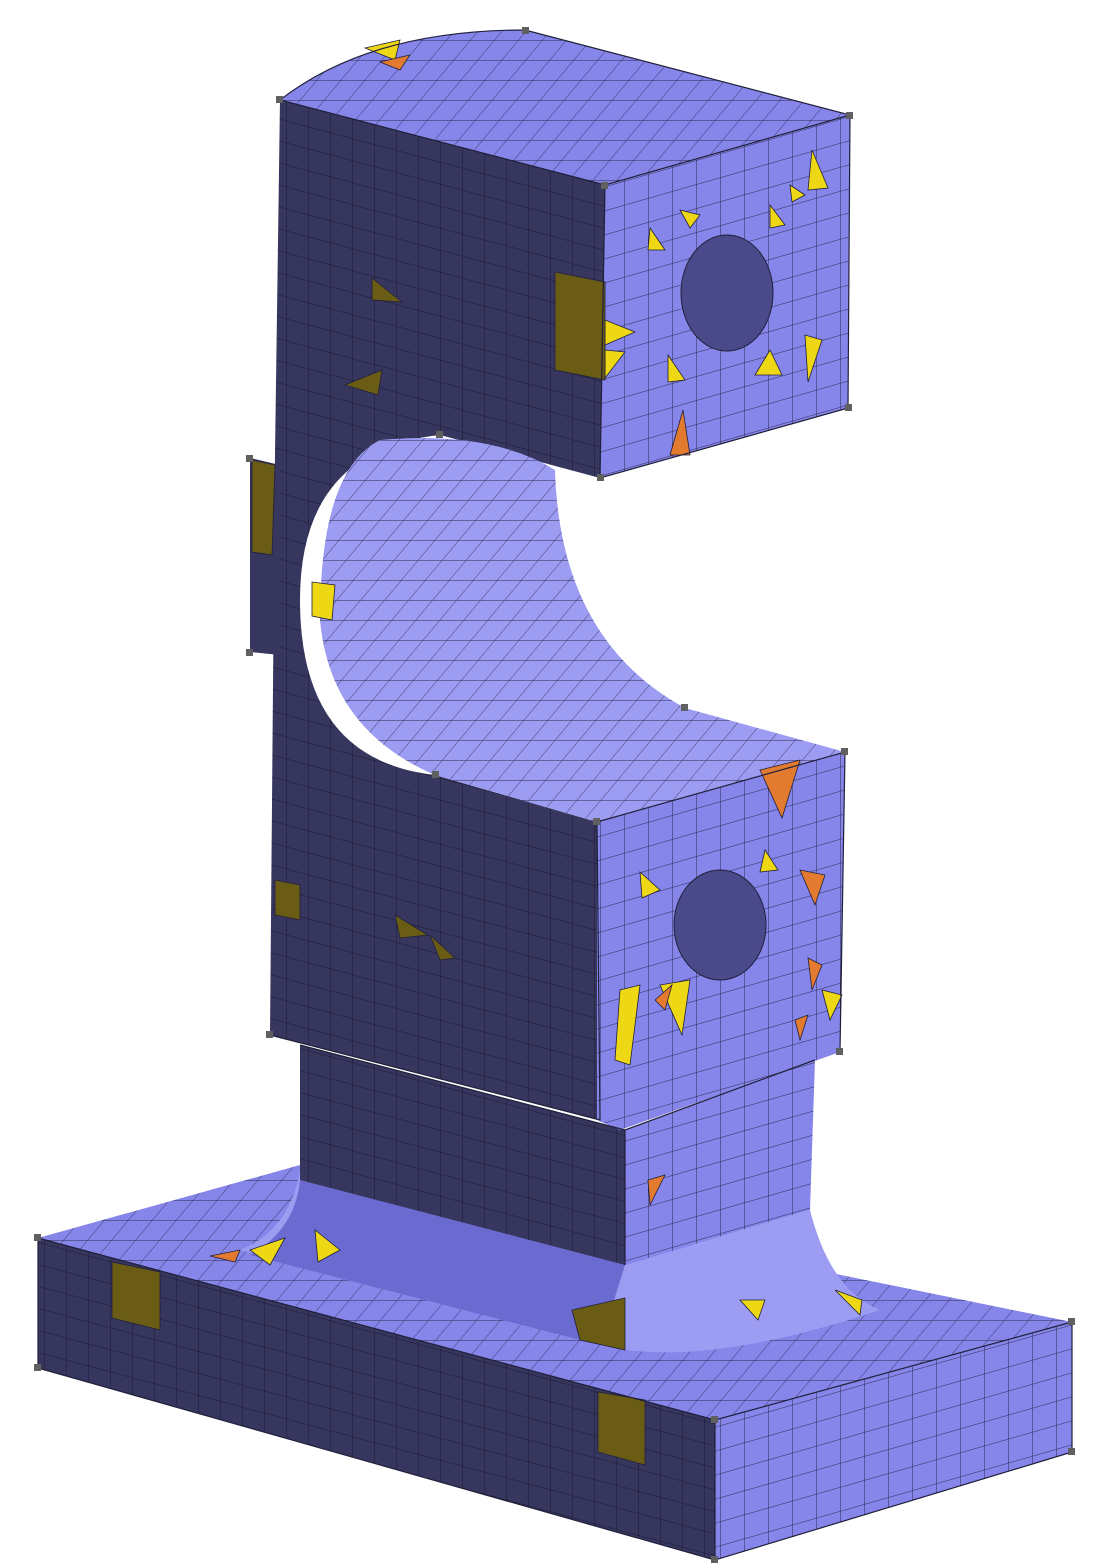  What do you see at coordinates (376, 1399) in the screenshot?
I see `base-front-mesh` at bounding box center [376, 1399].